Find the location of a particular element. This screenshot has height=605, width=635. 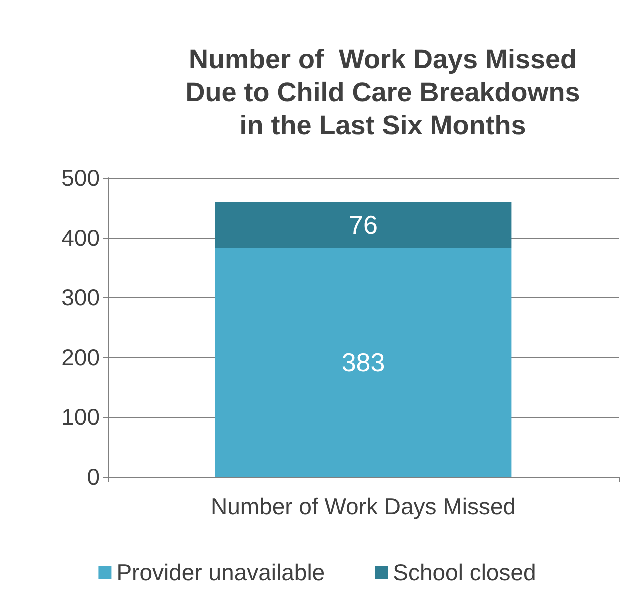

x-tick-label: Number of Work Days Missed is located at coordinates (363, 507).